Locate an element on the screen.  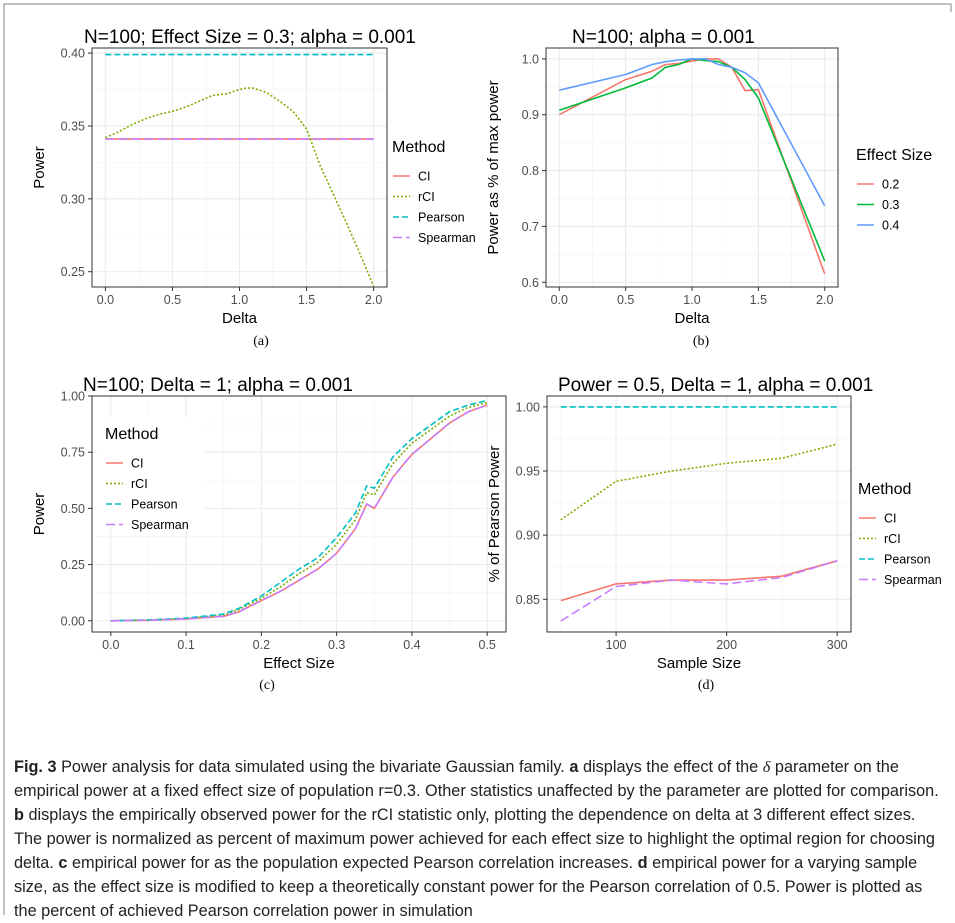
subfigure-label: (c) is located at coordinates (267, 685).